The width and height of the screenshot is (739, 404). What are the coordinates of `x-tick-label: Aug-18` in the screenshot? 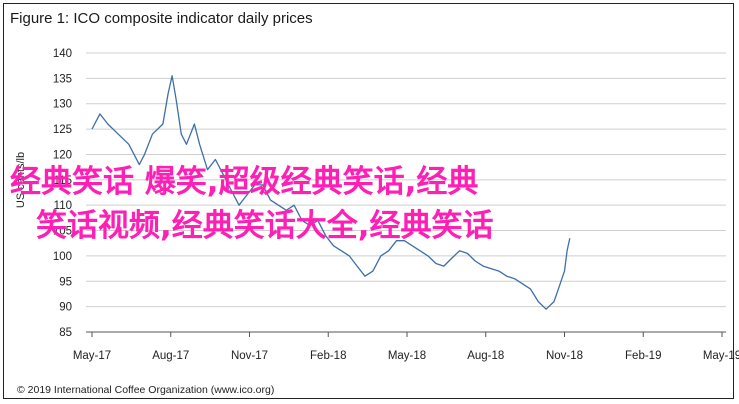 It's located at (485, 356).